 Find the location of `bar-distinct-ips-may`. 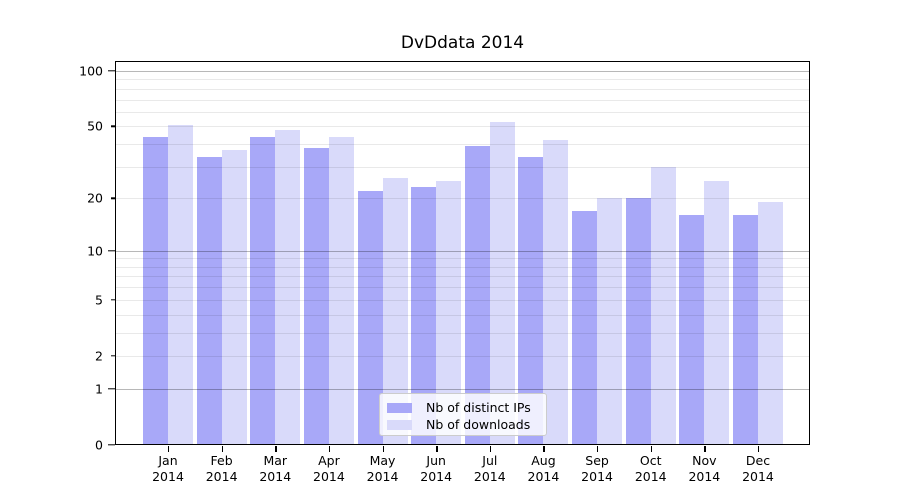

bar-distinct-ips-may is located at coordinates (370, 317).